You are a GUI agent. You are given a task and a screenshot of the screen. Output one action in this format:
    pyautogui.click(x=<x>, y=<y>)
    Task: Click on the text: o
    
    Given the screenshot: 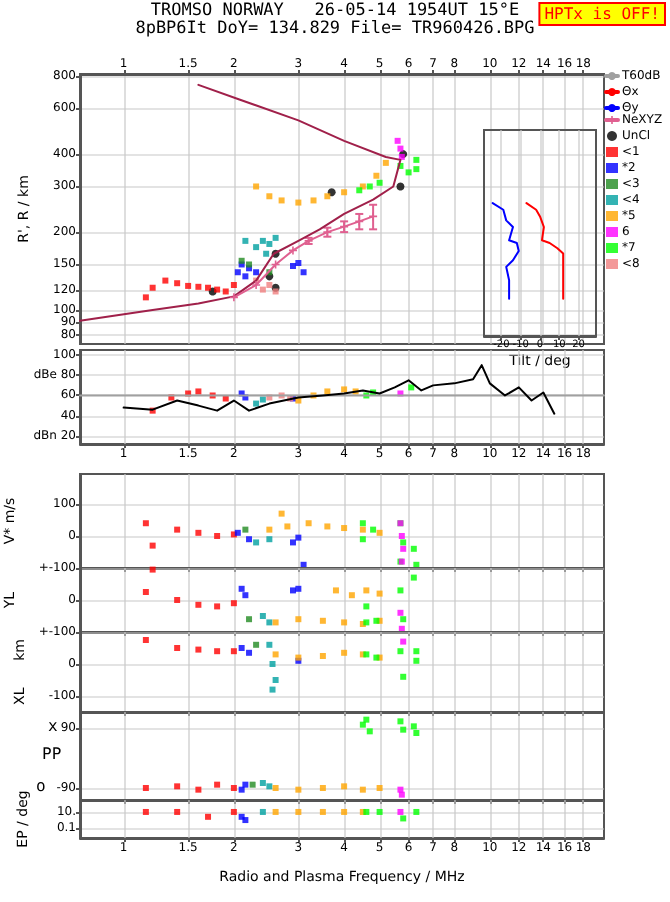 What is the action you would take?
    pyautogui.click(x=41, y=786)
    